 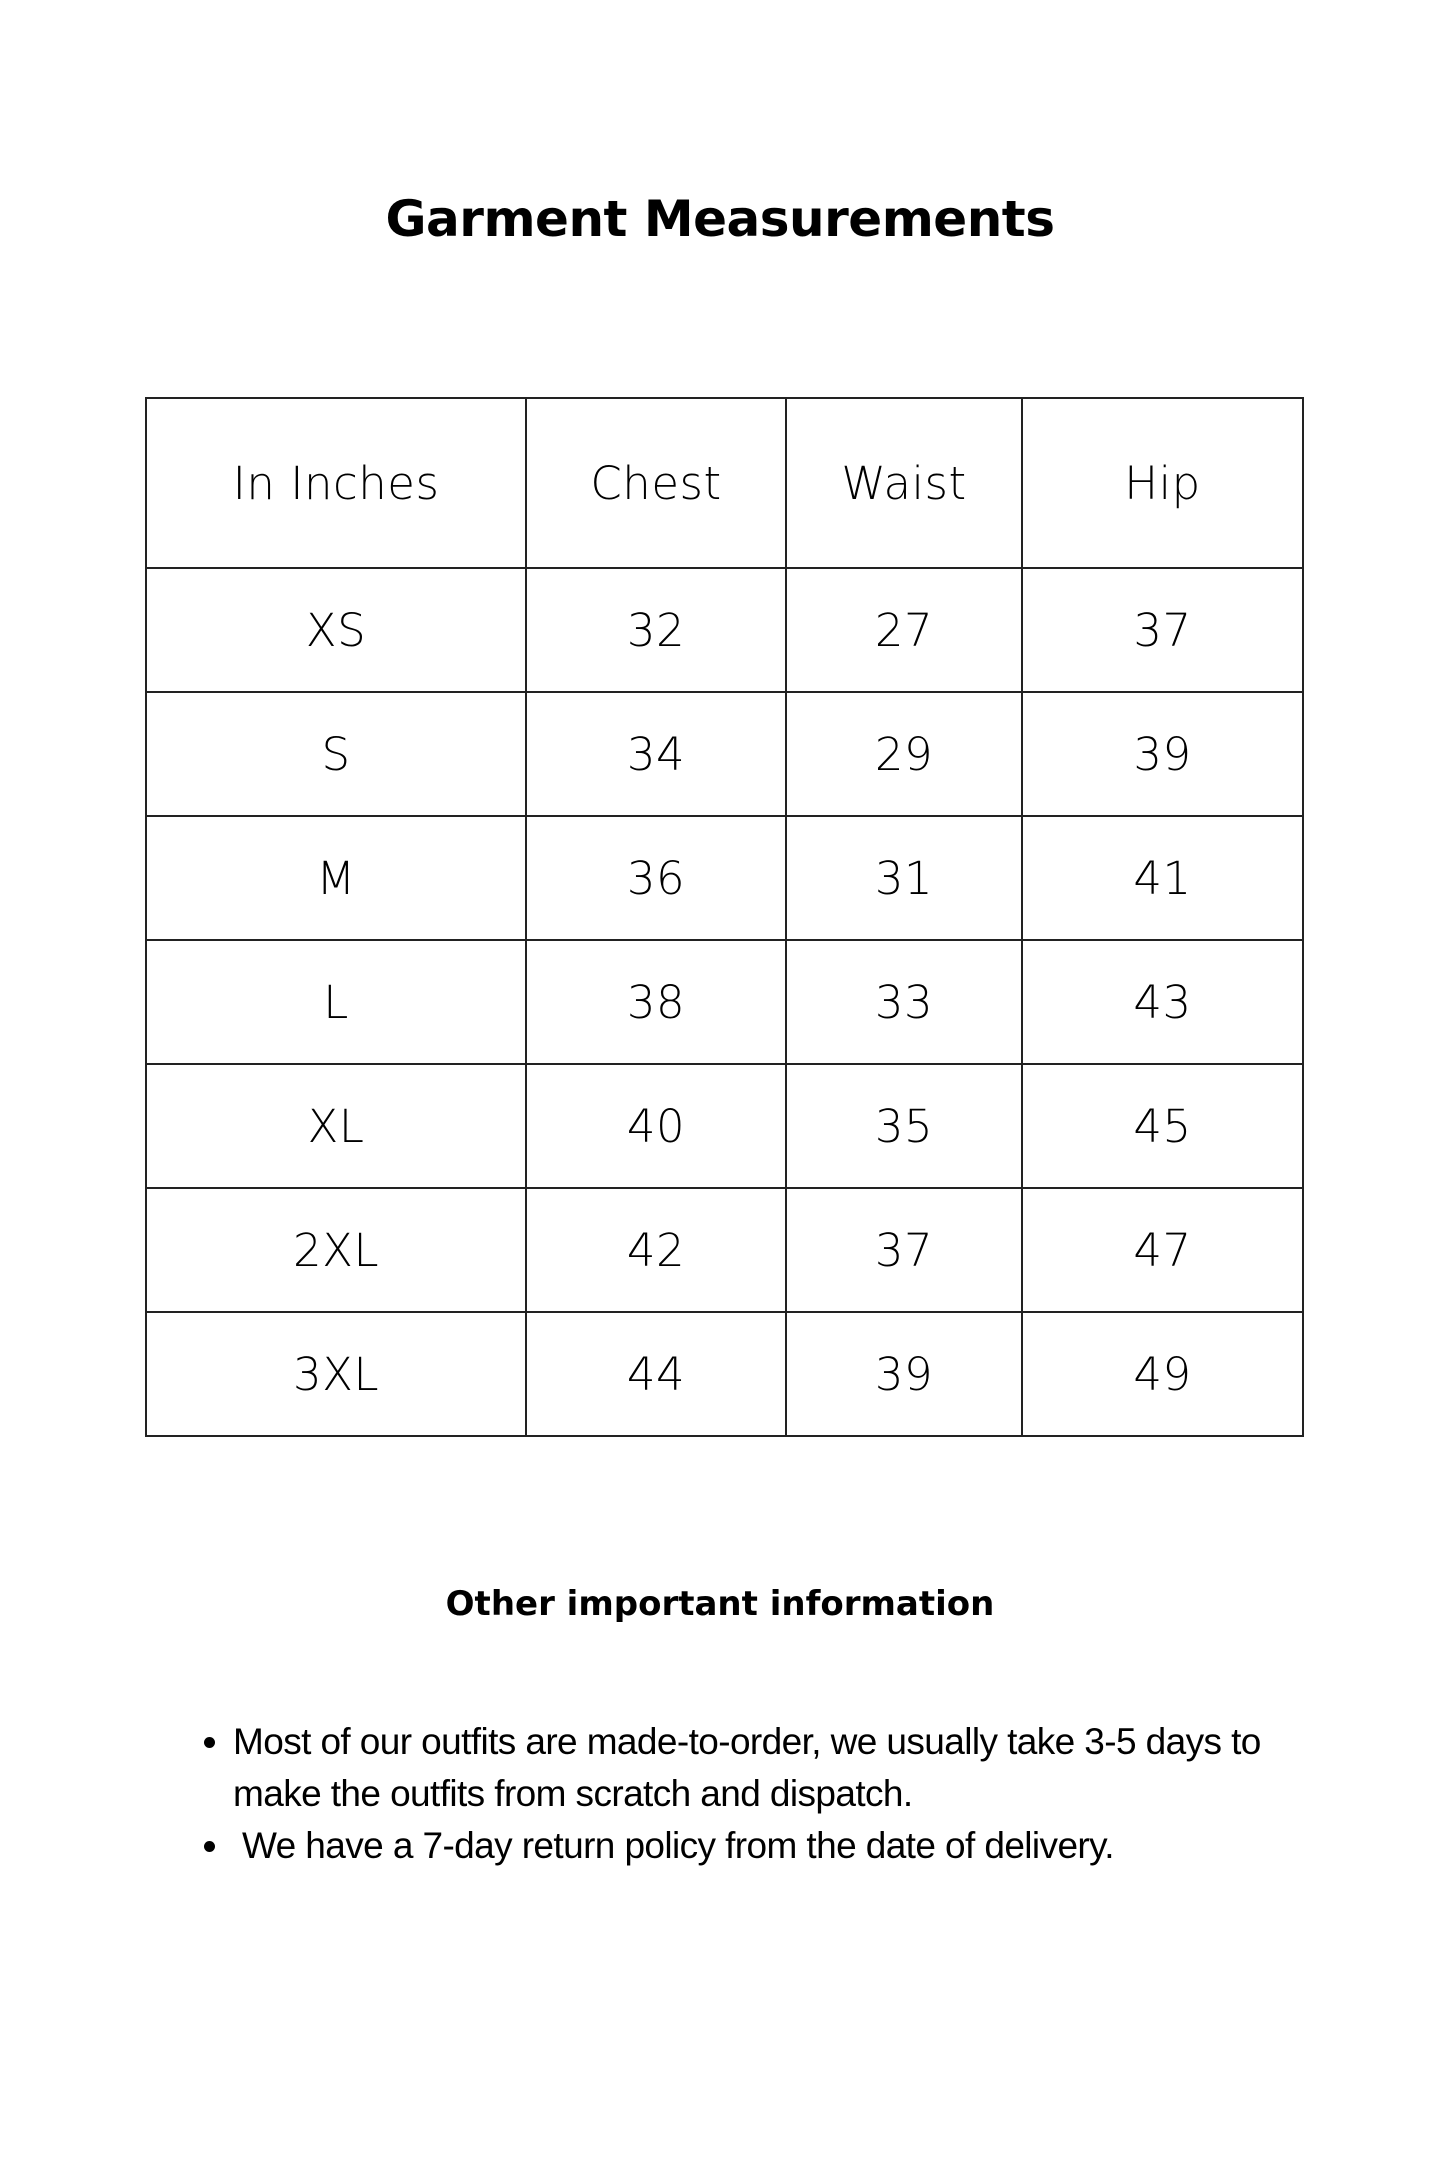 I want to click on table-cell: 43, so click(x=1162, y=1002).